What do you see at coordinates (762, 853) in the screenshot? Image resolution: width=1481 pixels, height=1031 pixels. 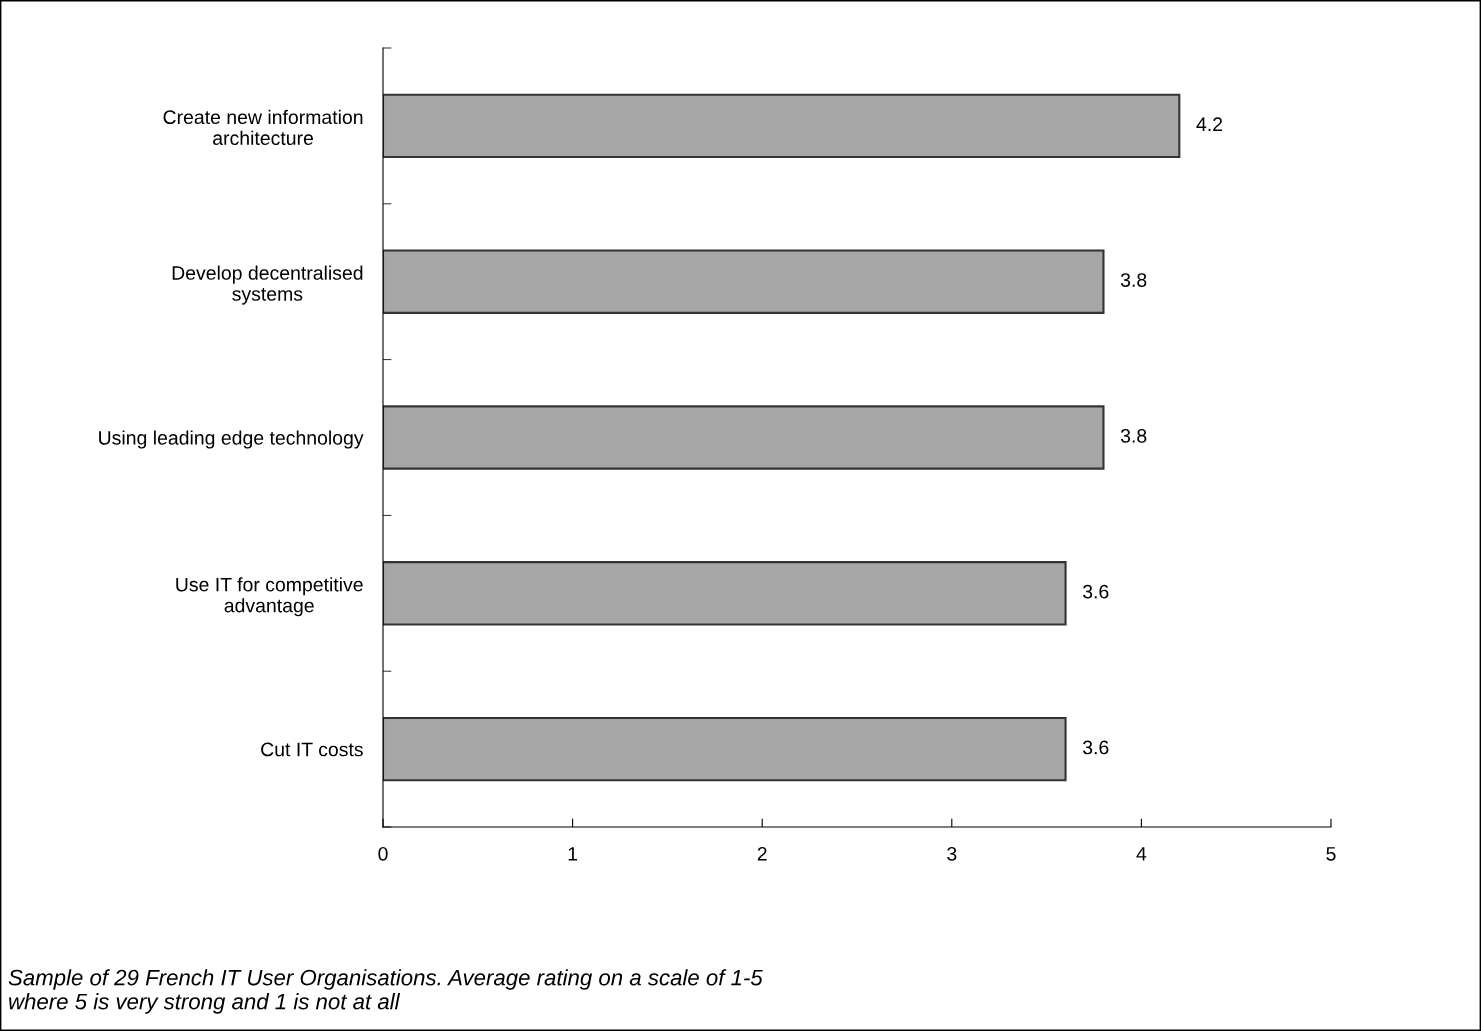 I see `x-tick-label: 2` at bounding box center [762, 853].